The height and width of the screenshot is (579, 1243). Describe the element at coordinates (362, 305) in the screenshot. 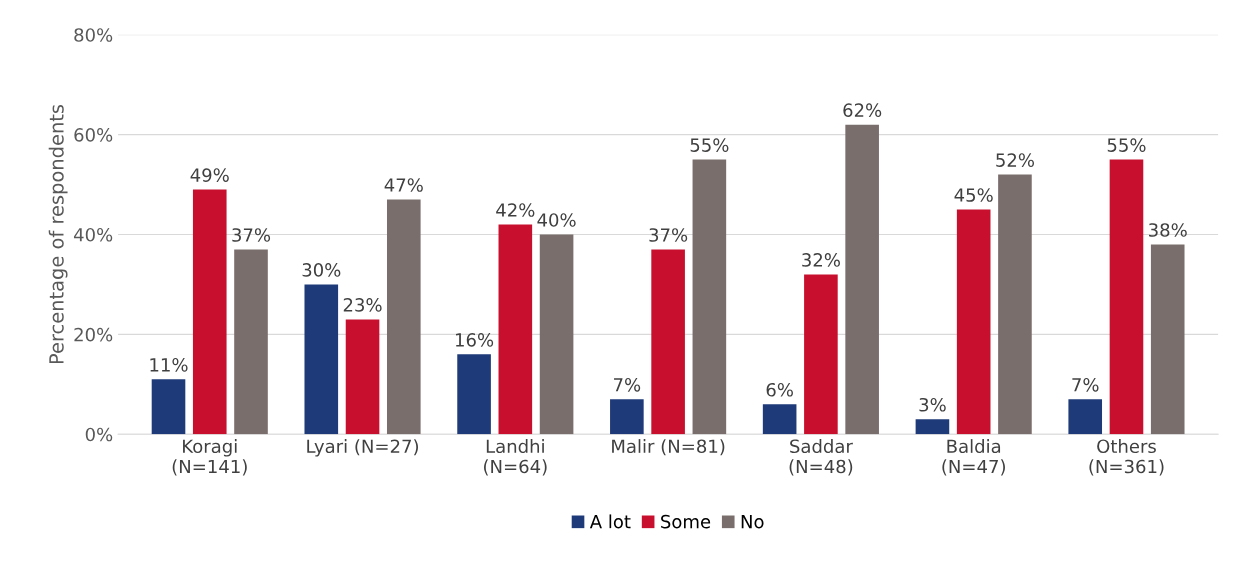

I see `data-label: 23%` at that location.